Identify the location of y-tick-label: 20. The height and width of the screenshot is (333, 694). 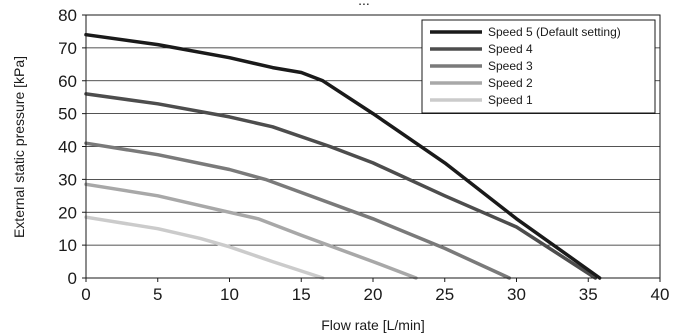
(67, 212).